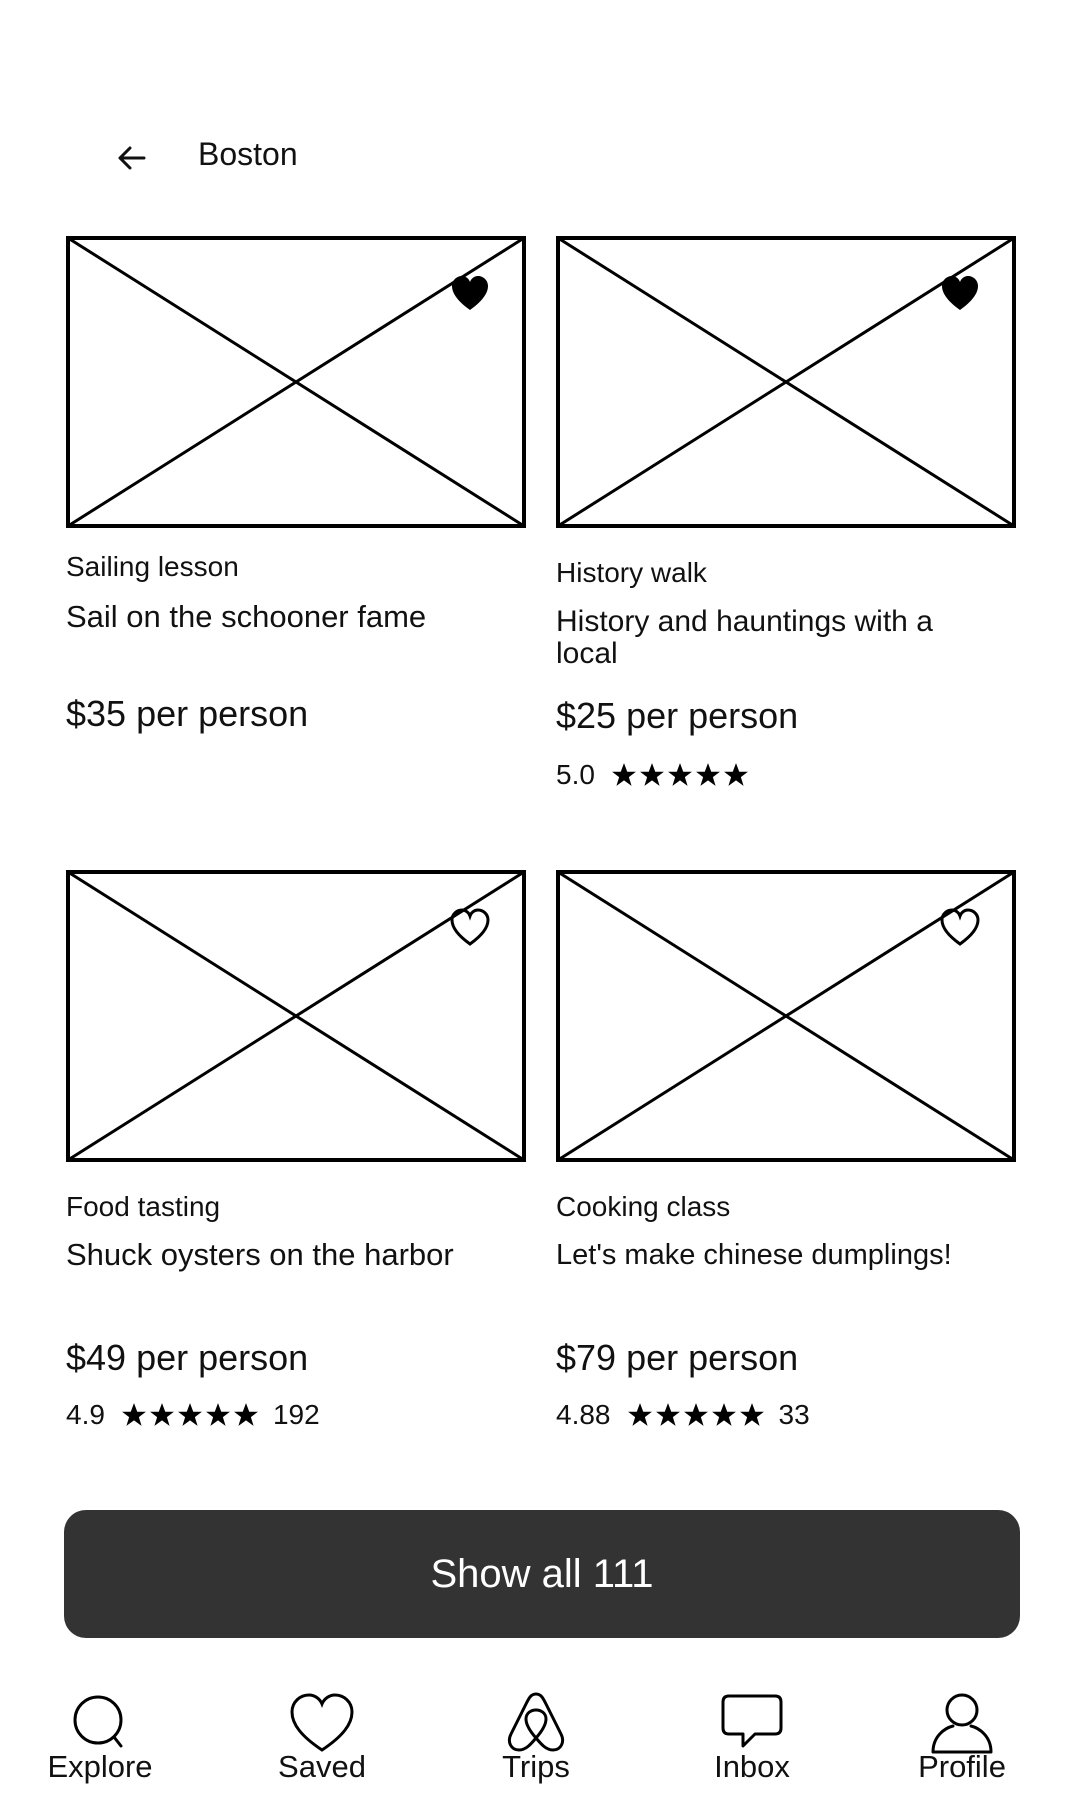 The image size is (1080, 1800). I want to click on experience-rating: 4.88 33, so click(683, 1415).